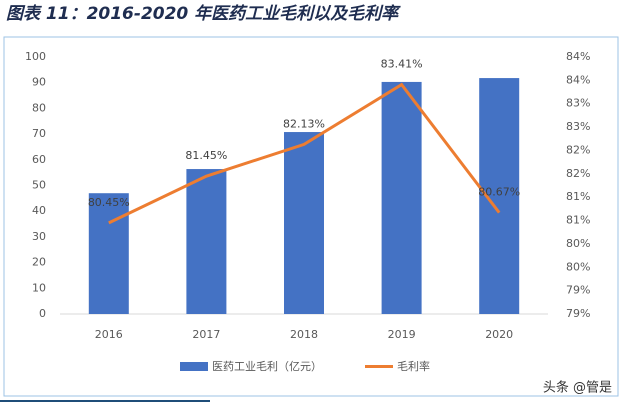 This screenshot has height=410, width=624. What do you see at coordinates (402, 334) in the screenshot?
I see `x-tick-label: 2019` at bounding box center [402, 334].